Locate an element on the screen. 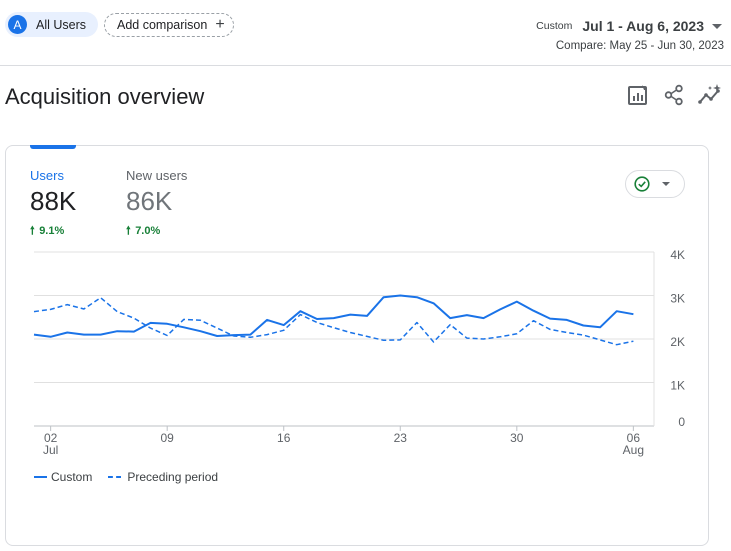 This screenshot has width=731, height=551. y-tick-label: 2K is located at coordinates (677, 342).